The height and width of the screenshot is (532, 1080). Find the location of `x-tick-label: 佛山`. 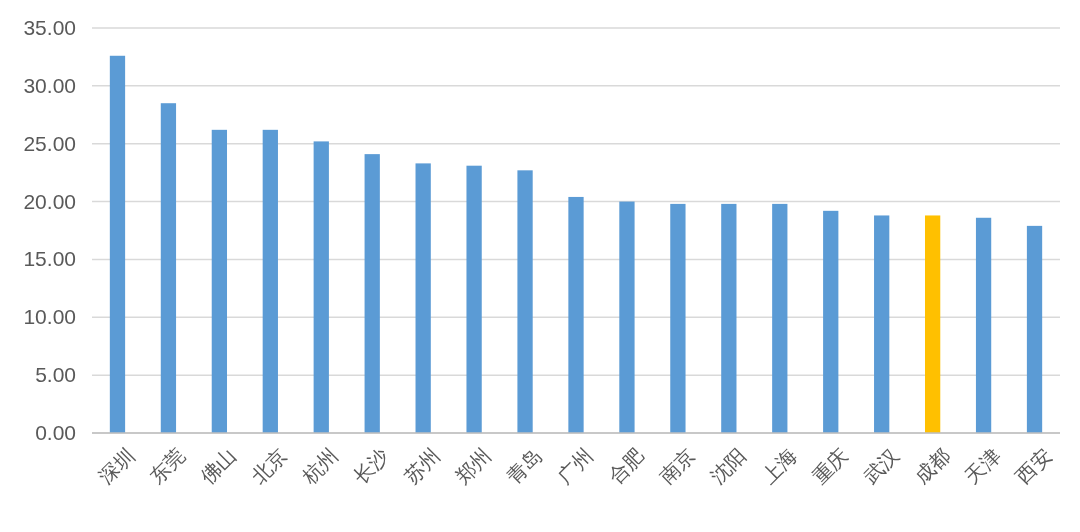

x-tick-label: 佛山 is located at coordinates (218, 466).